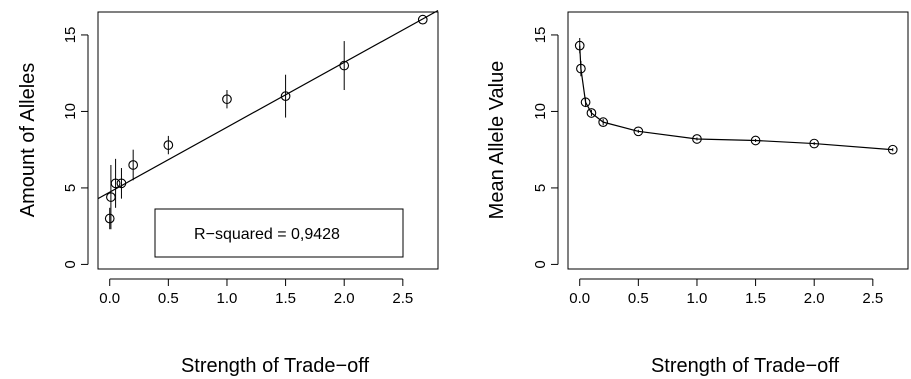  I want to click on y-axis-title: Mean Allele Value, so click(497, 140).